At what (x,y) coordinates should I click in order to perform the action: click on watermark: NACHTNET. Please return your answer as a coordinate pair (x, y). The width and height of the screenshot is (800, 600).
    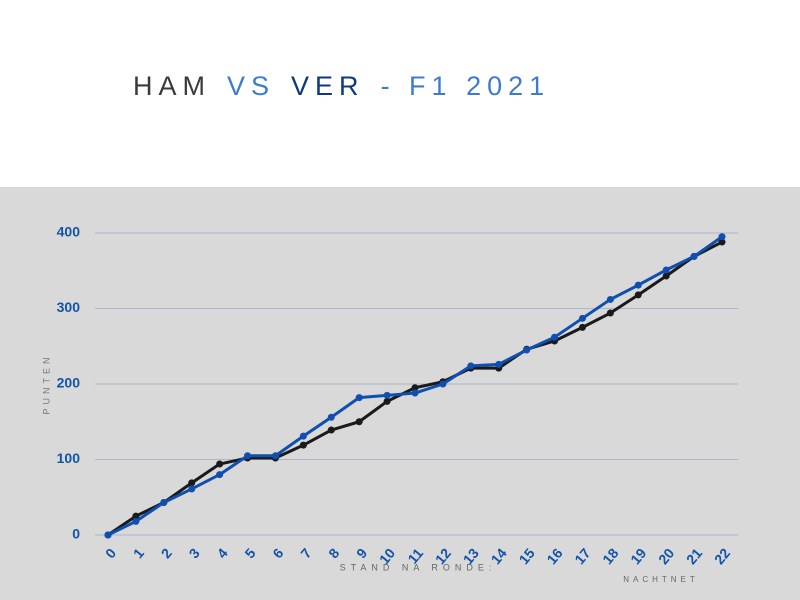
    Looking at the image, I should click on (661, 579).